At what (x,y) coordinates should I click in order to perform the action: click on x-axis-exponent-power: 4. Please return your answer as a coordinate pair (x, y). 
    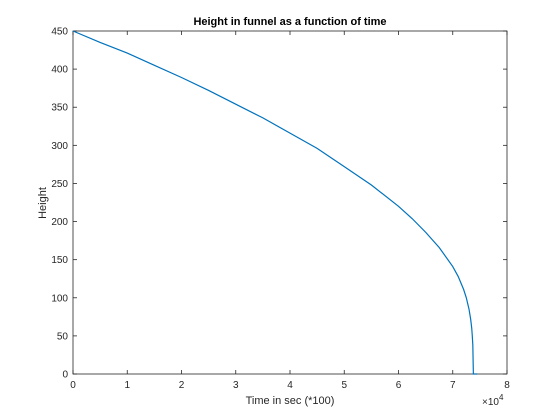
    Looking at the image, I should click on (501, 397).